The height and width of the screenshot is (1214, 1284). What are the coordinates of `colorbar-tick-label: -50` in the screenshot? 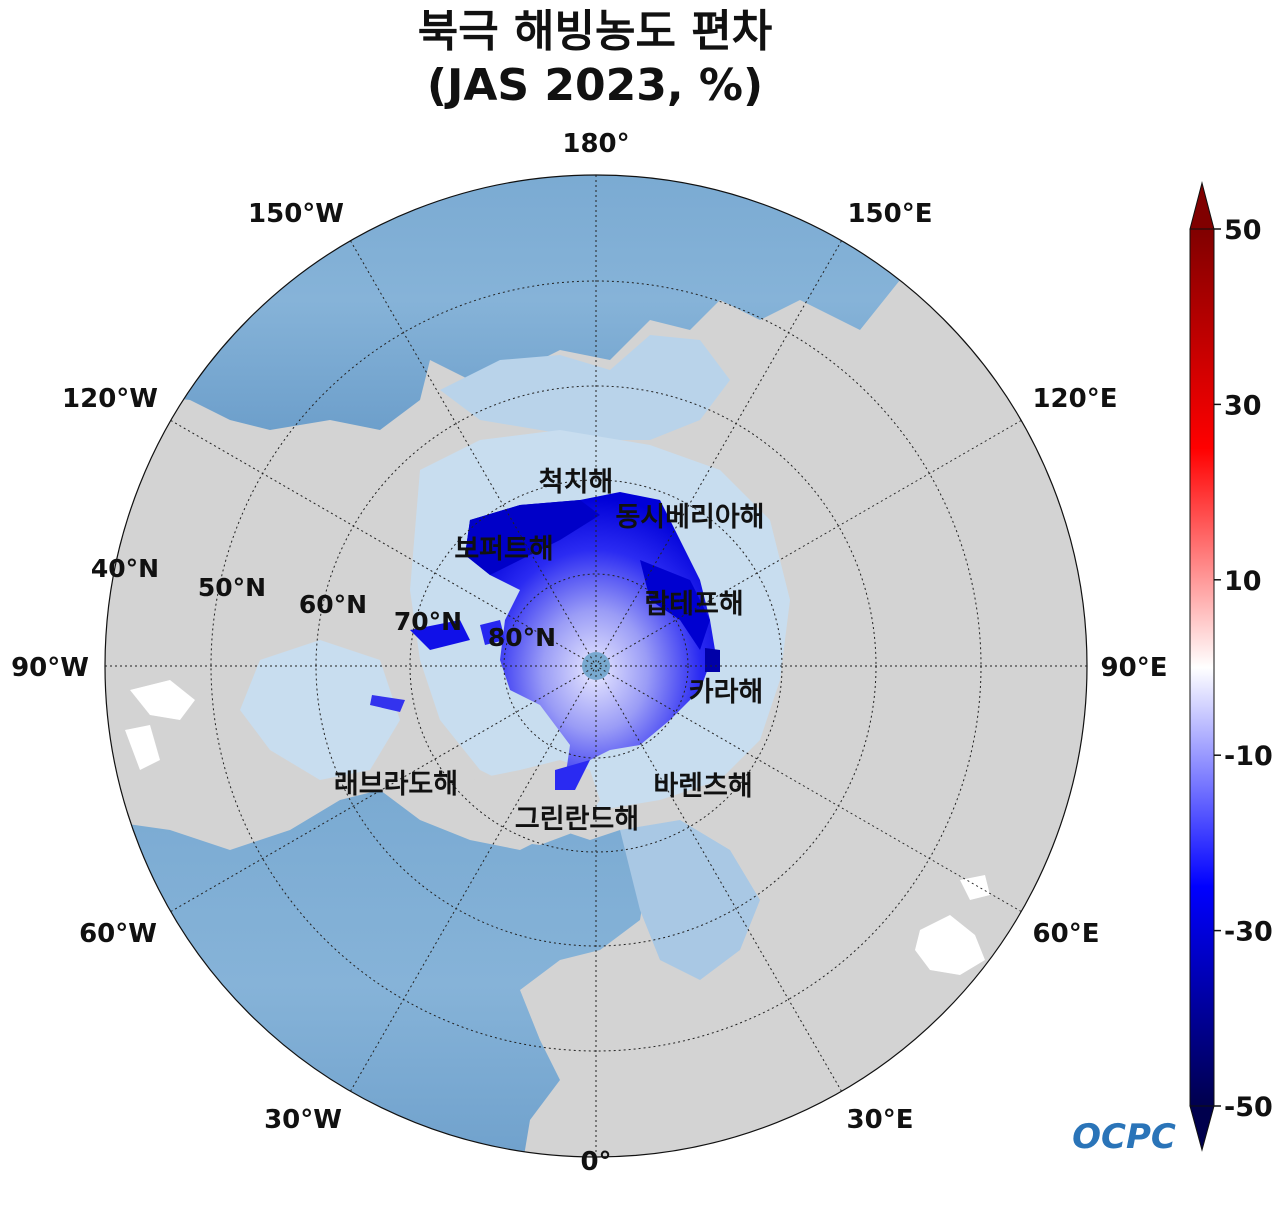 It's located at (1248, 1107).